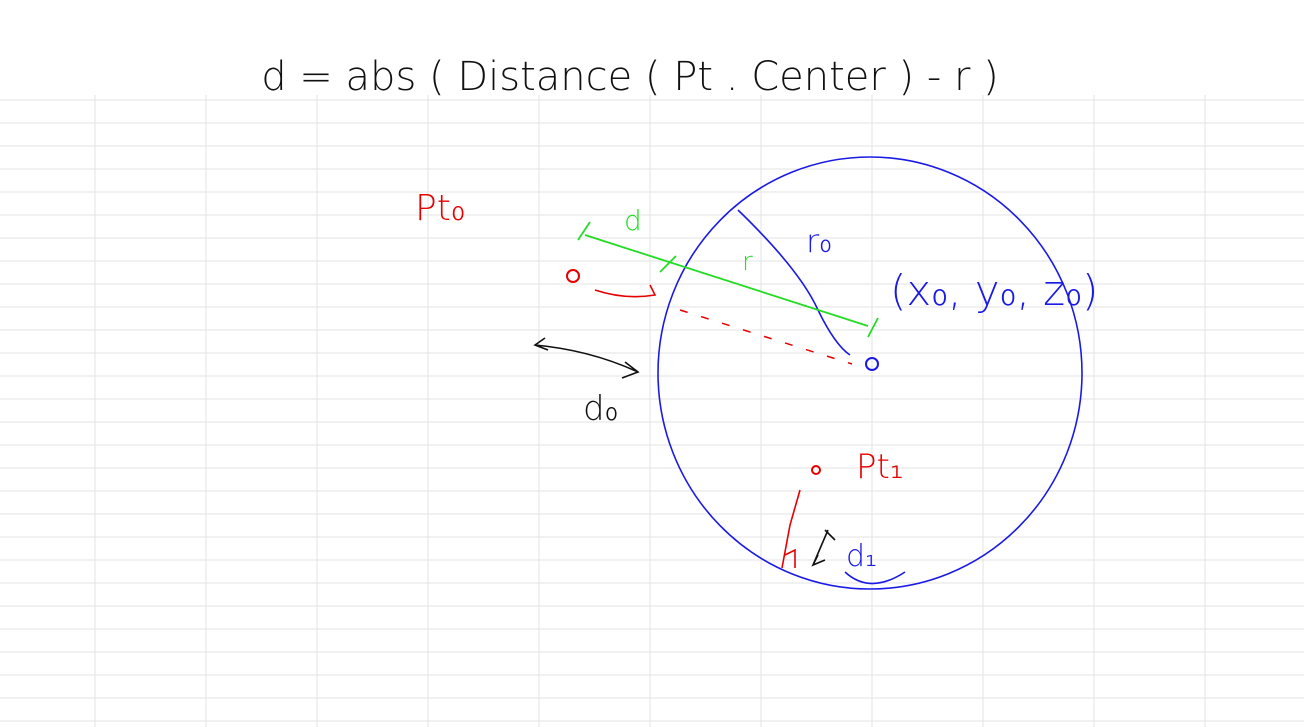  Describe the element at coordinates (879, 467) in the screenshot. I see `label-pt1: Pt₁` at that location.